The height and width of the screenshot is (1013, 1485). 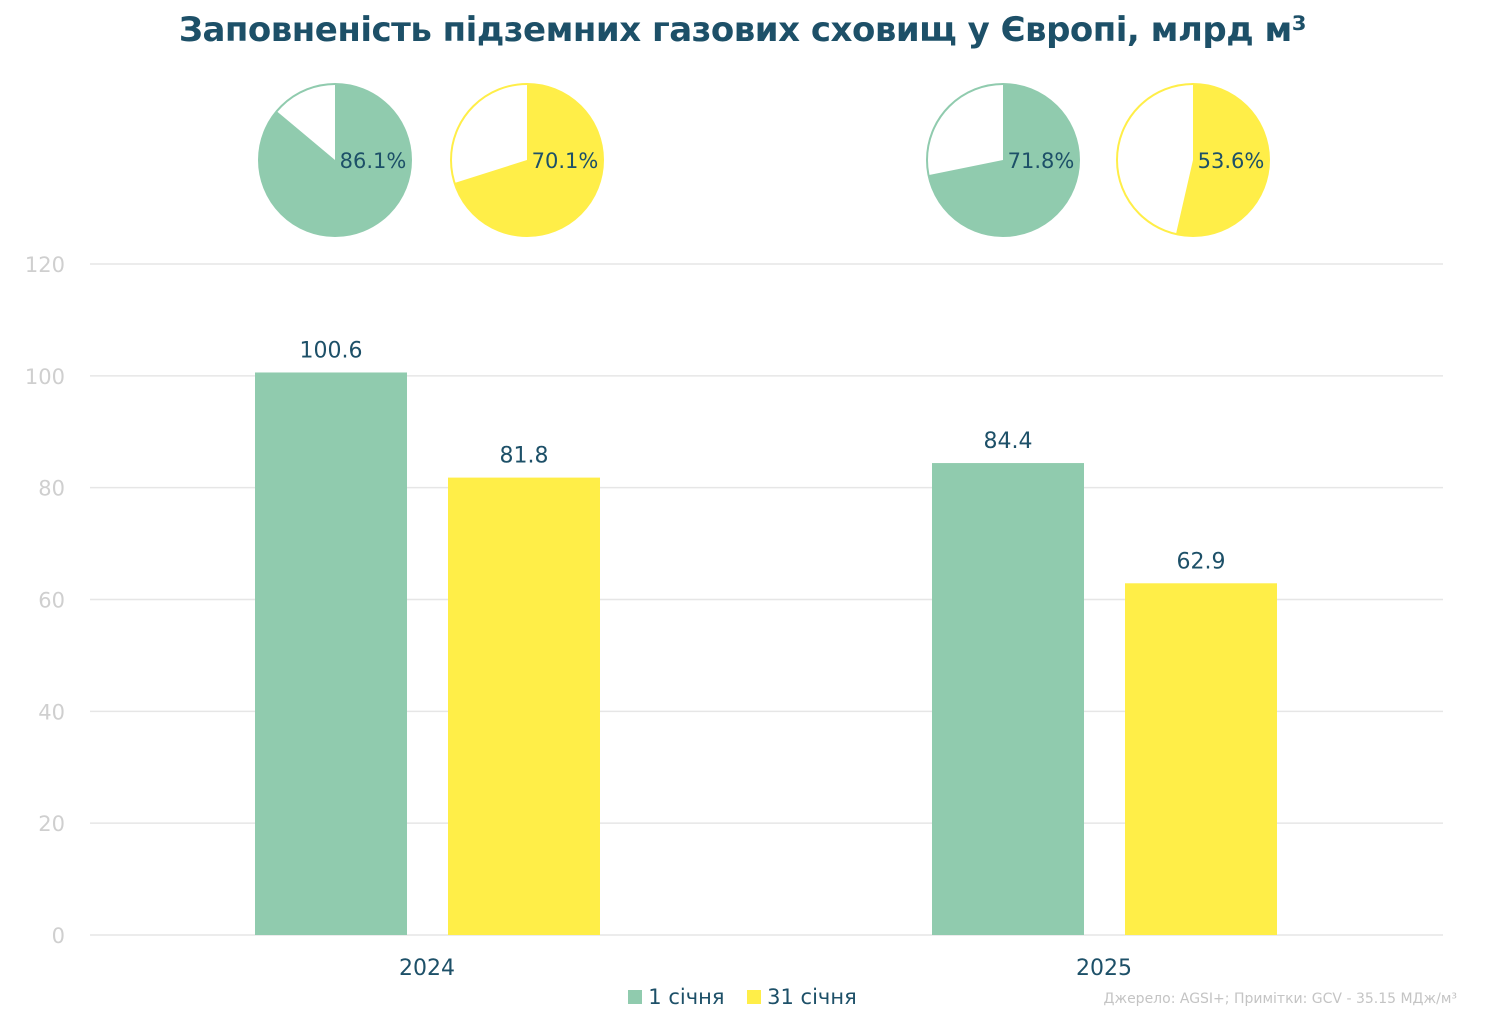 I want to click on bar-value-label: 100.6, so click(x=331, y=350).